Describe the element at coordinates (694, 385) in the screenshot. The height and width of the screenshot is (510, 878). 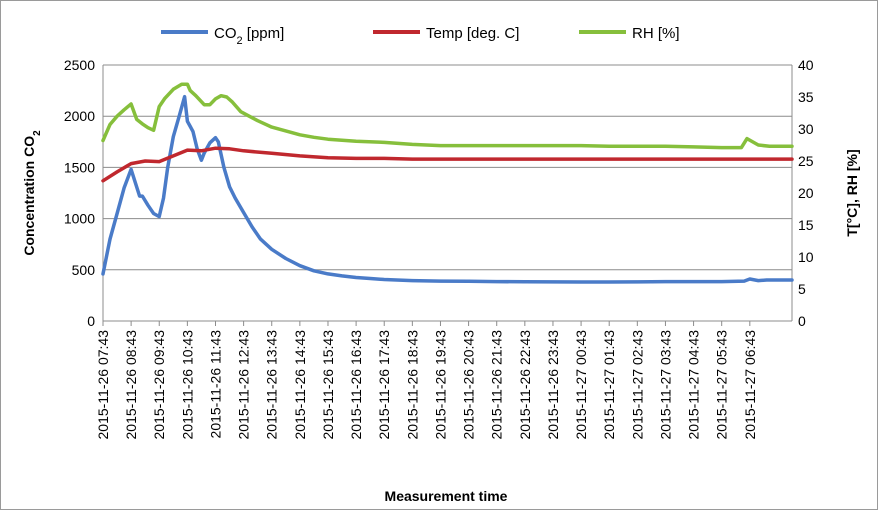
I see `x-tick-label: 2015-11-27 04:43` at that location.